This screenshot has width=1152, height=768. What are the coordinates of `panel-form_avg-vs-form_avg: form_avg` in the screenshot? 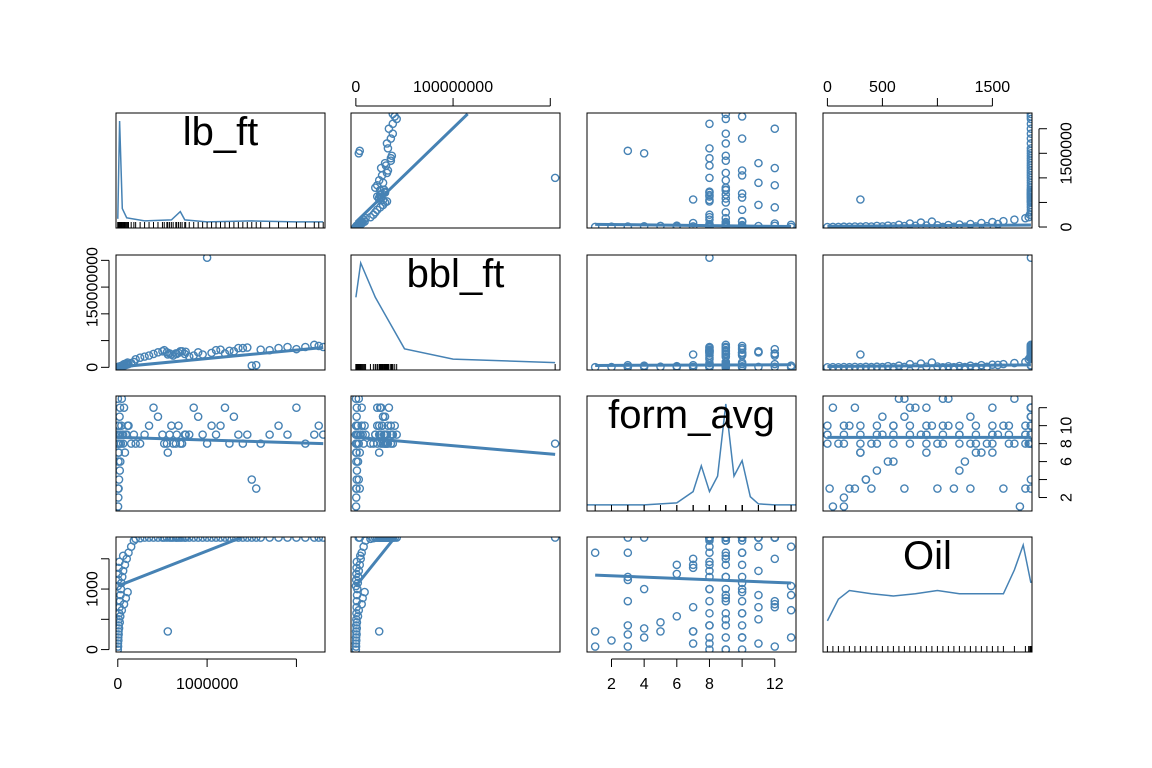 It's located at (691, 452).